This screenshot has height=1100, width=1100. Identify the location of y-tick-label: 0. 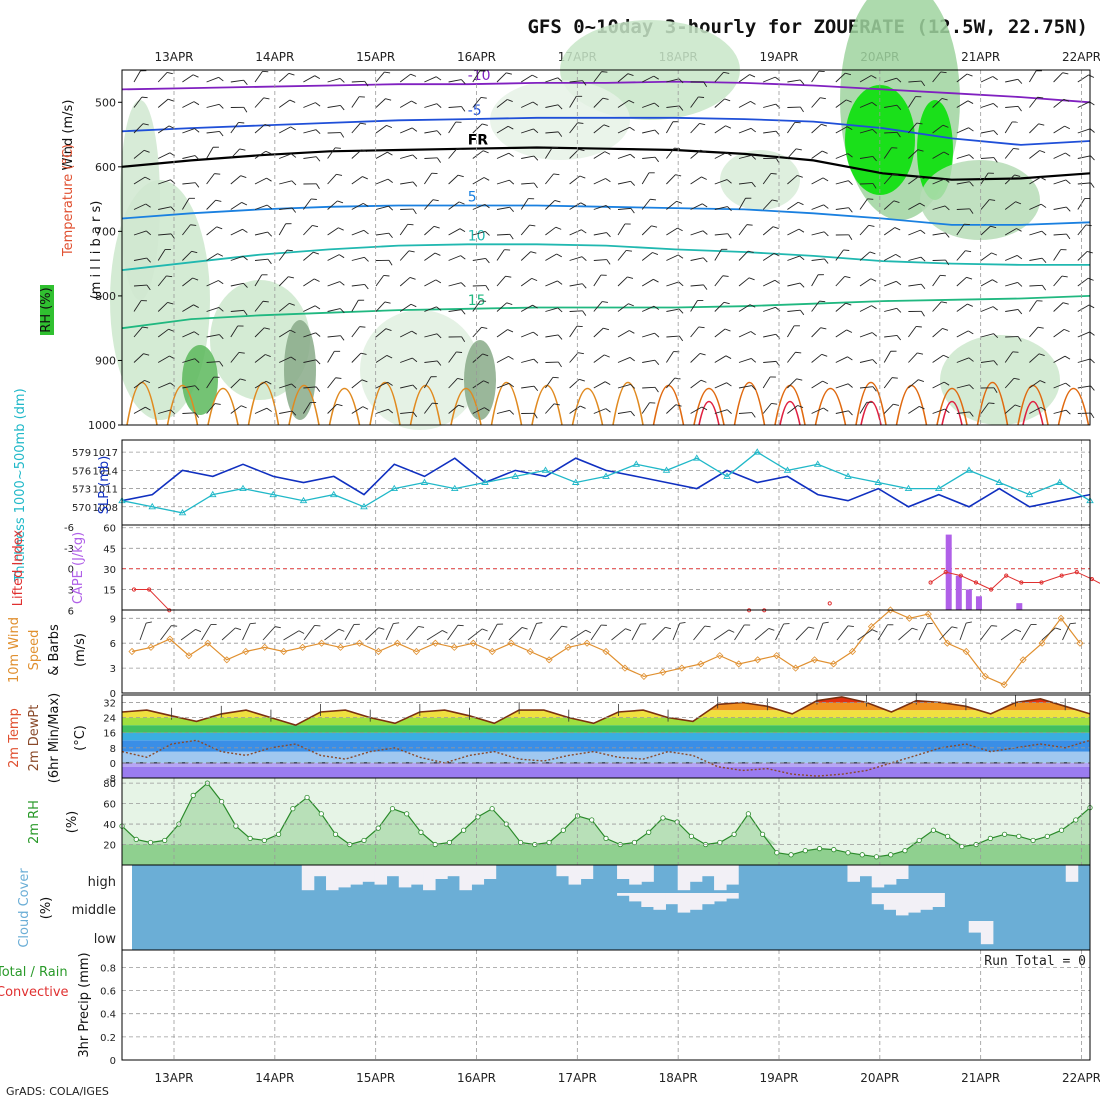
(113, 1061).